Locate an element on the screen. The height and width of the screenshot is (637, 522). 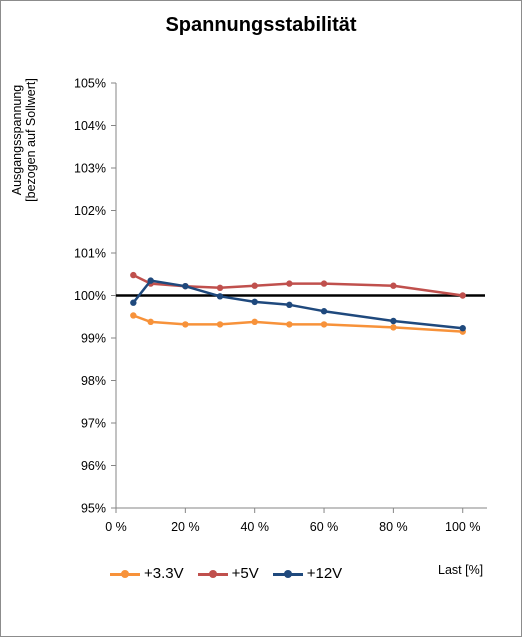
legend-label: +5V is located at coordinates (245, 573).